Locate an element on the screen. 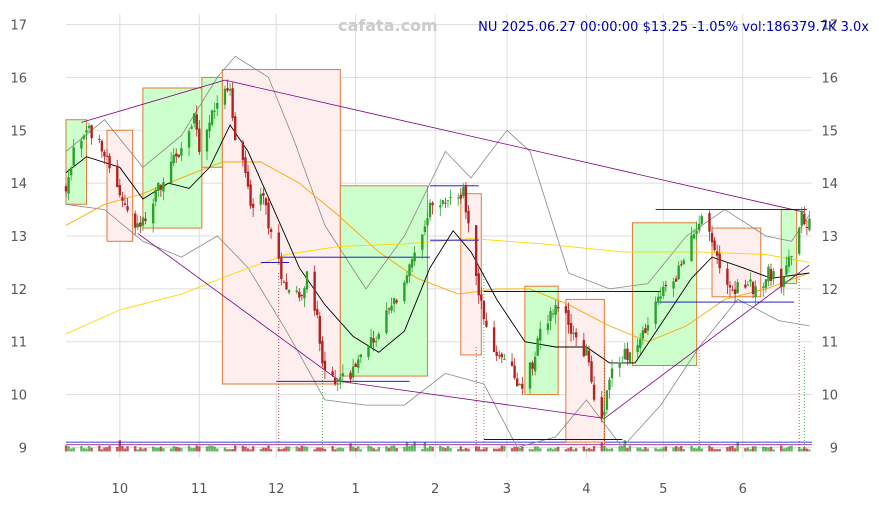 The image size is (879, 505). x-tick-label: 6 is located at coordinates (743, 489).